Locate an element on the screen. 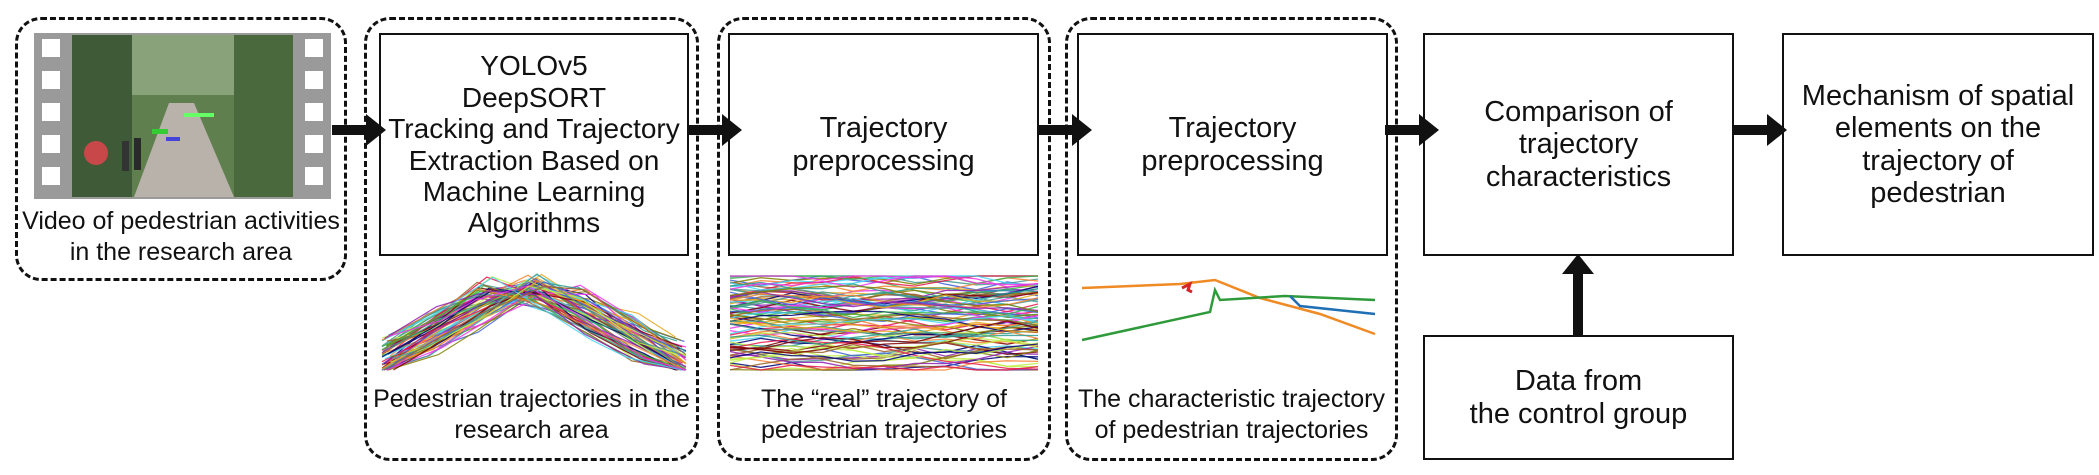 Image resolution: width=2099 pixels, height=475 pixels. arrow-video-to-stage1 is located at coordinates (359, 130).